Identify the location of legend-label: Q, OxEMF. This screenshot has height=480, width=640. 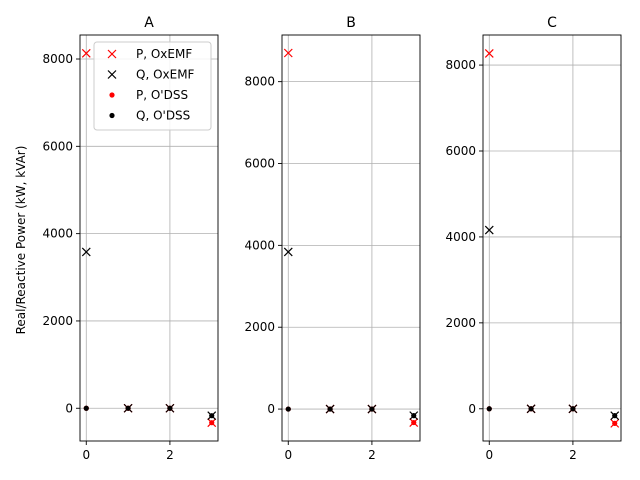
(165, 75).